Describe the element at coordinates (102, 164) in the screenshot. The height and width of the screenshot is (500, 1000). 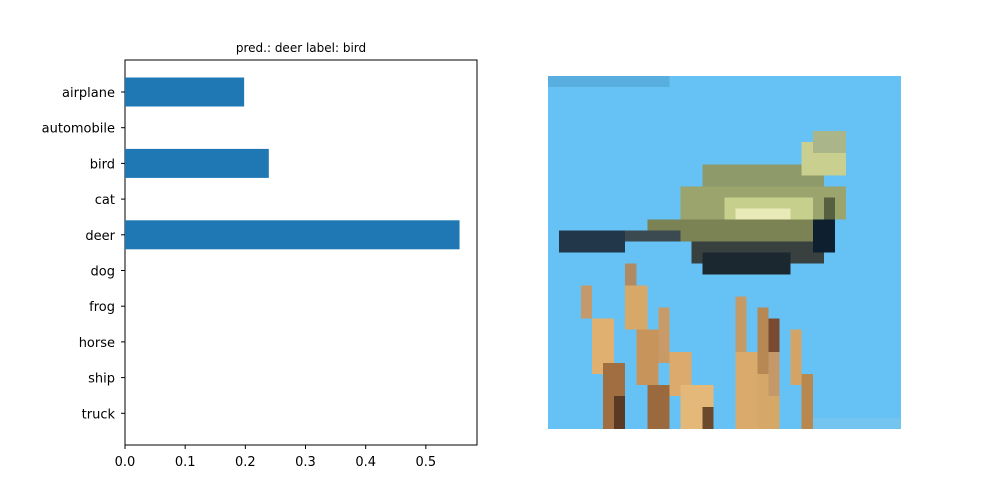
I see `y-tick-label-bird: bird` at that location.